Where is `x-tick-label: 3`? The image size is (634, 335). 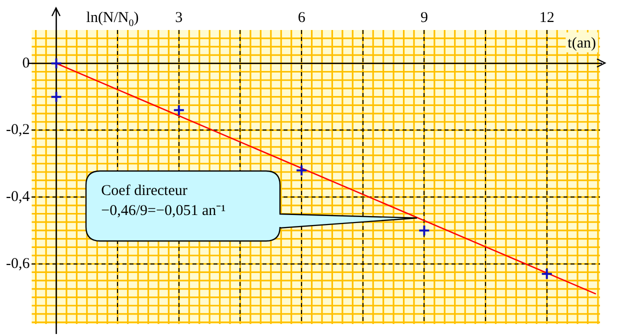 x-tick-label: 3 is located at coordinates (179, 18).